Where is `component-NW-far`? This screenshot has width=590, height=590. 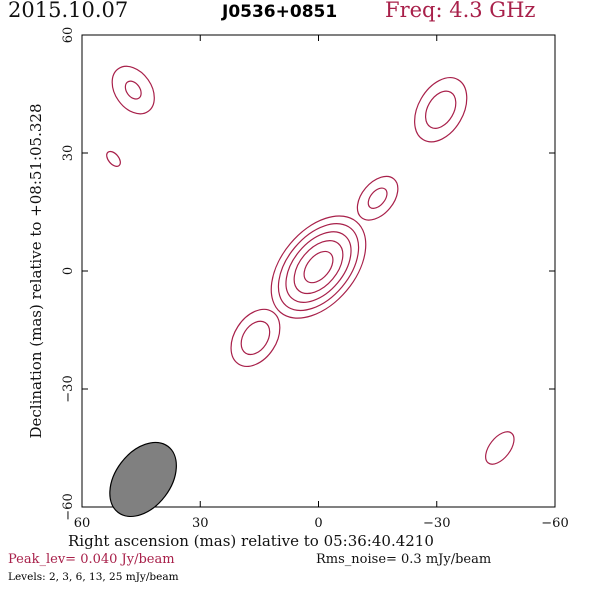 component-NW-far is located at coordinates (441, 110).